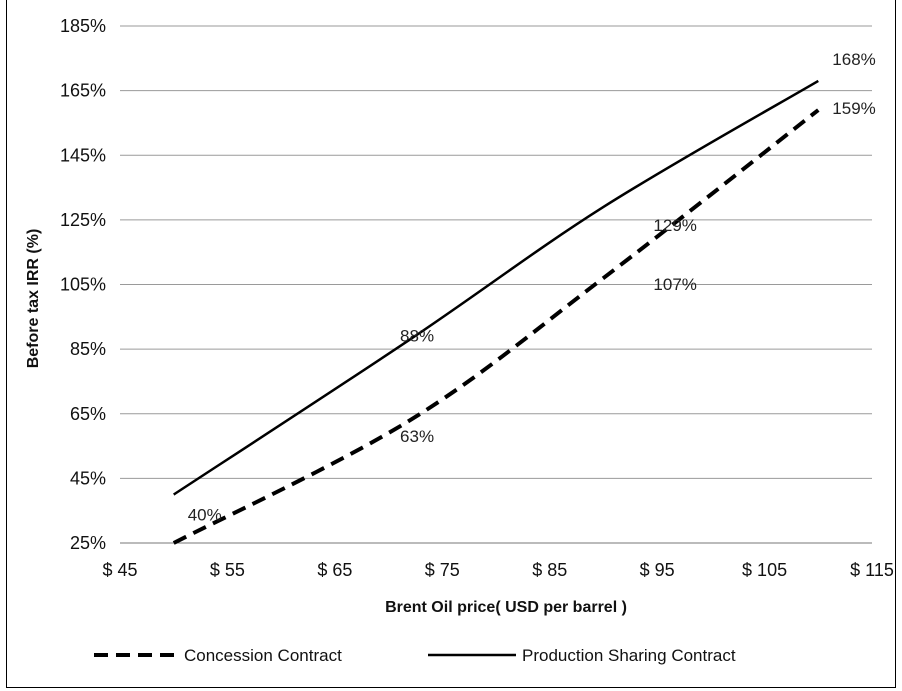 Image resolution: width=902 pixels, height=691 pixels. I want to click on data-label: 129%, so click(674, 225).